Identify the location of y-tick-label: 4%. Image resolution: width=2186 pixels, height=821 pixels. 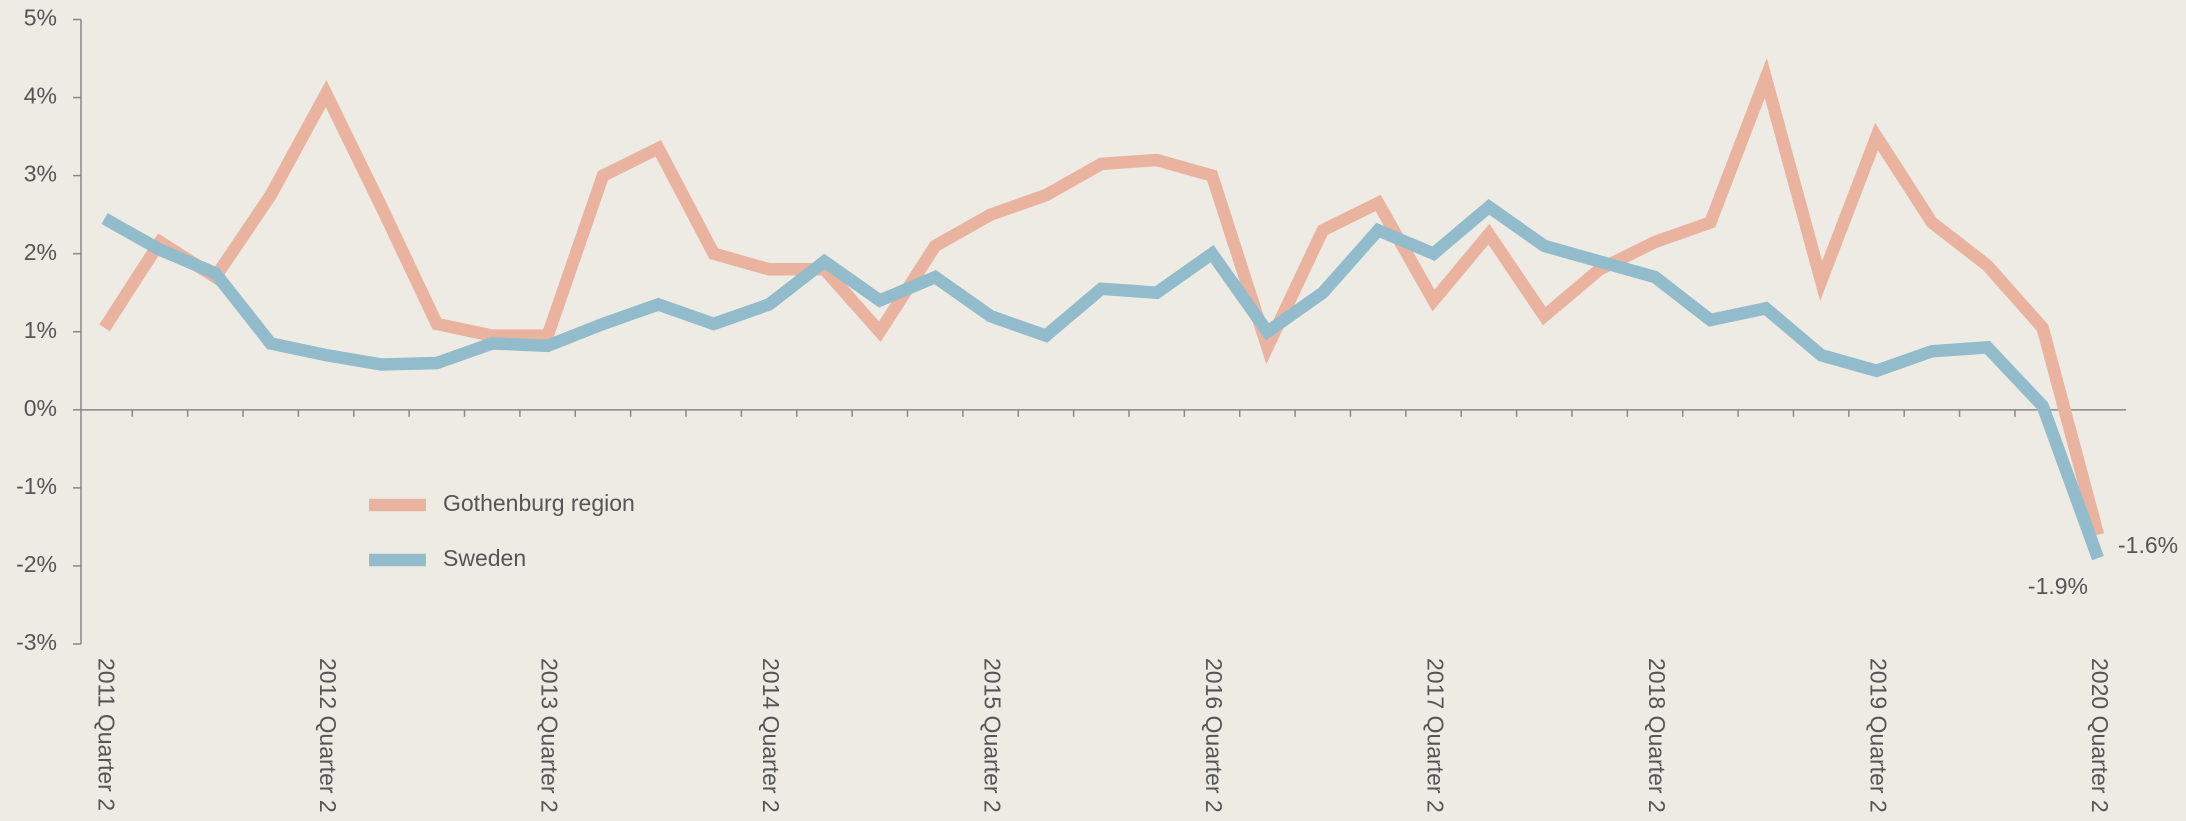
(40, 96).